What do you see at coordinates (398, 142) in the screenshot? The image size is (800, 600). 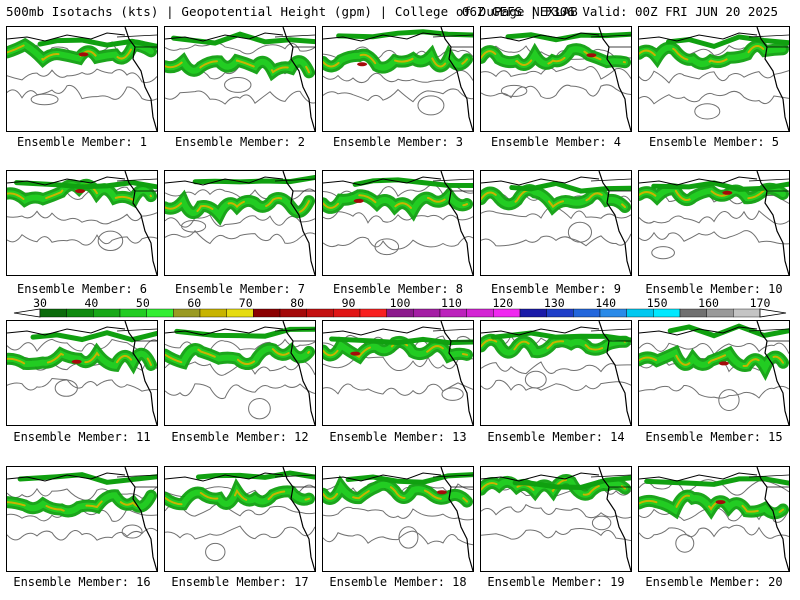 I see `ensemble-member-label: Ensemble Member: 3` at bounding box center [398, 142].